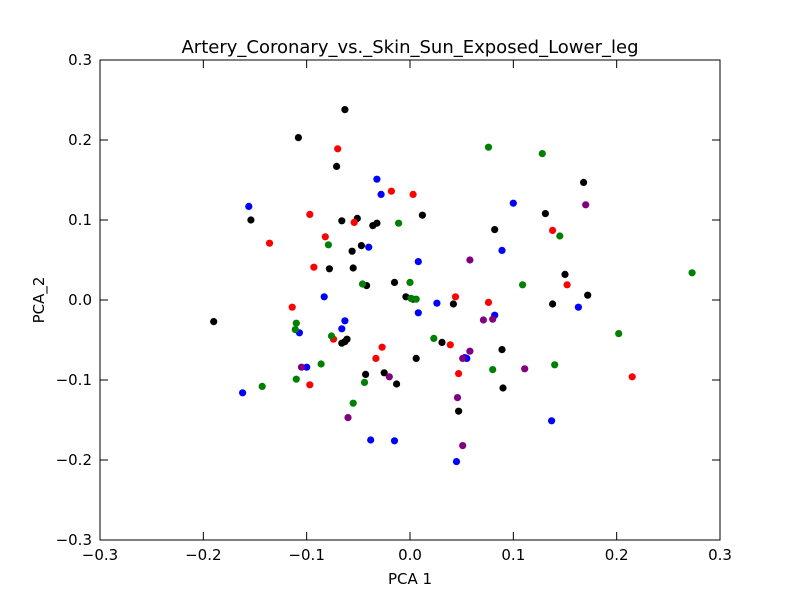 This screenshot has width=800, height=600. Describe the element at coordinates (617, 555) in the screenshot. I see `x-tick-label: 0.2` at that location.